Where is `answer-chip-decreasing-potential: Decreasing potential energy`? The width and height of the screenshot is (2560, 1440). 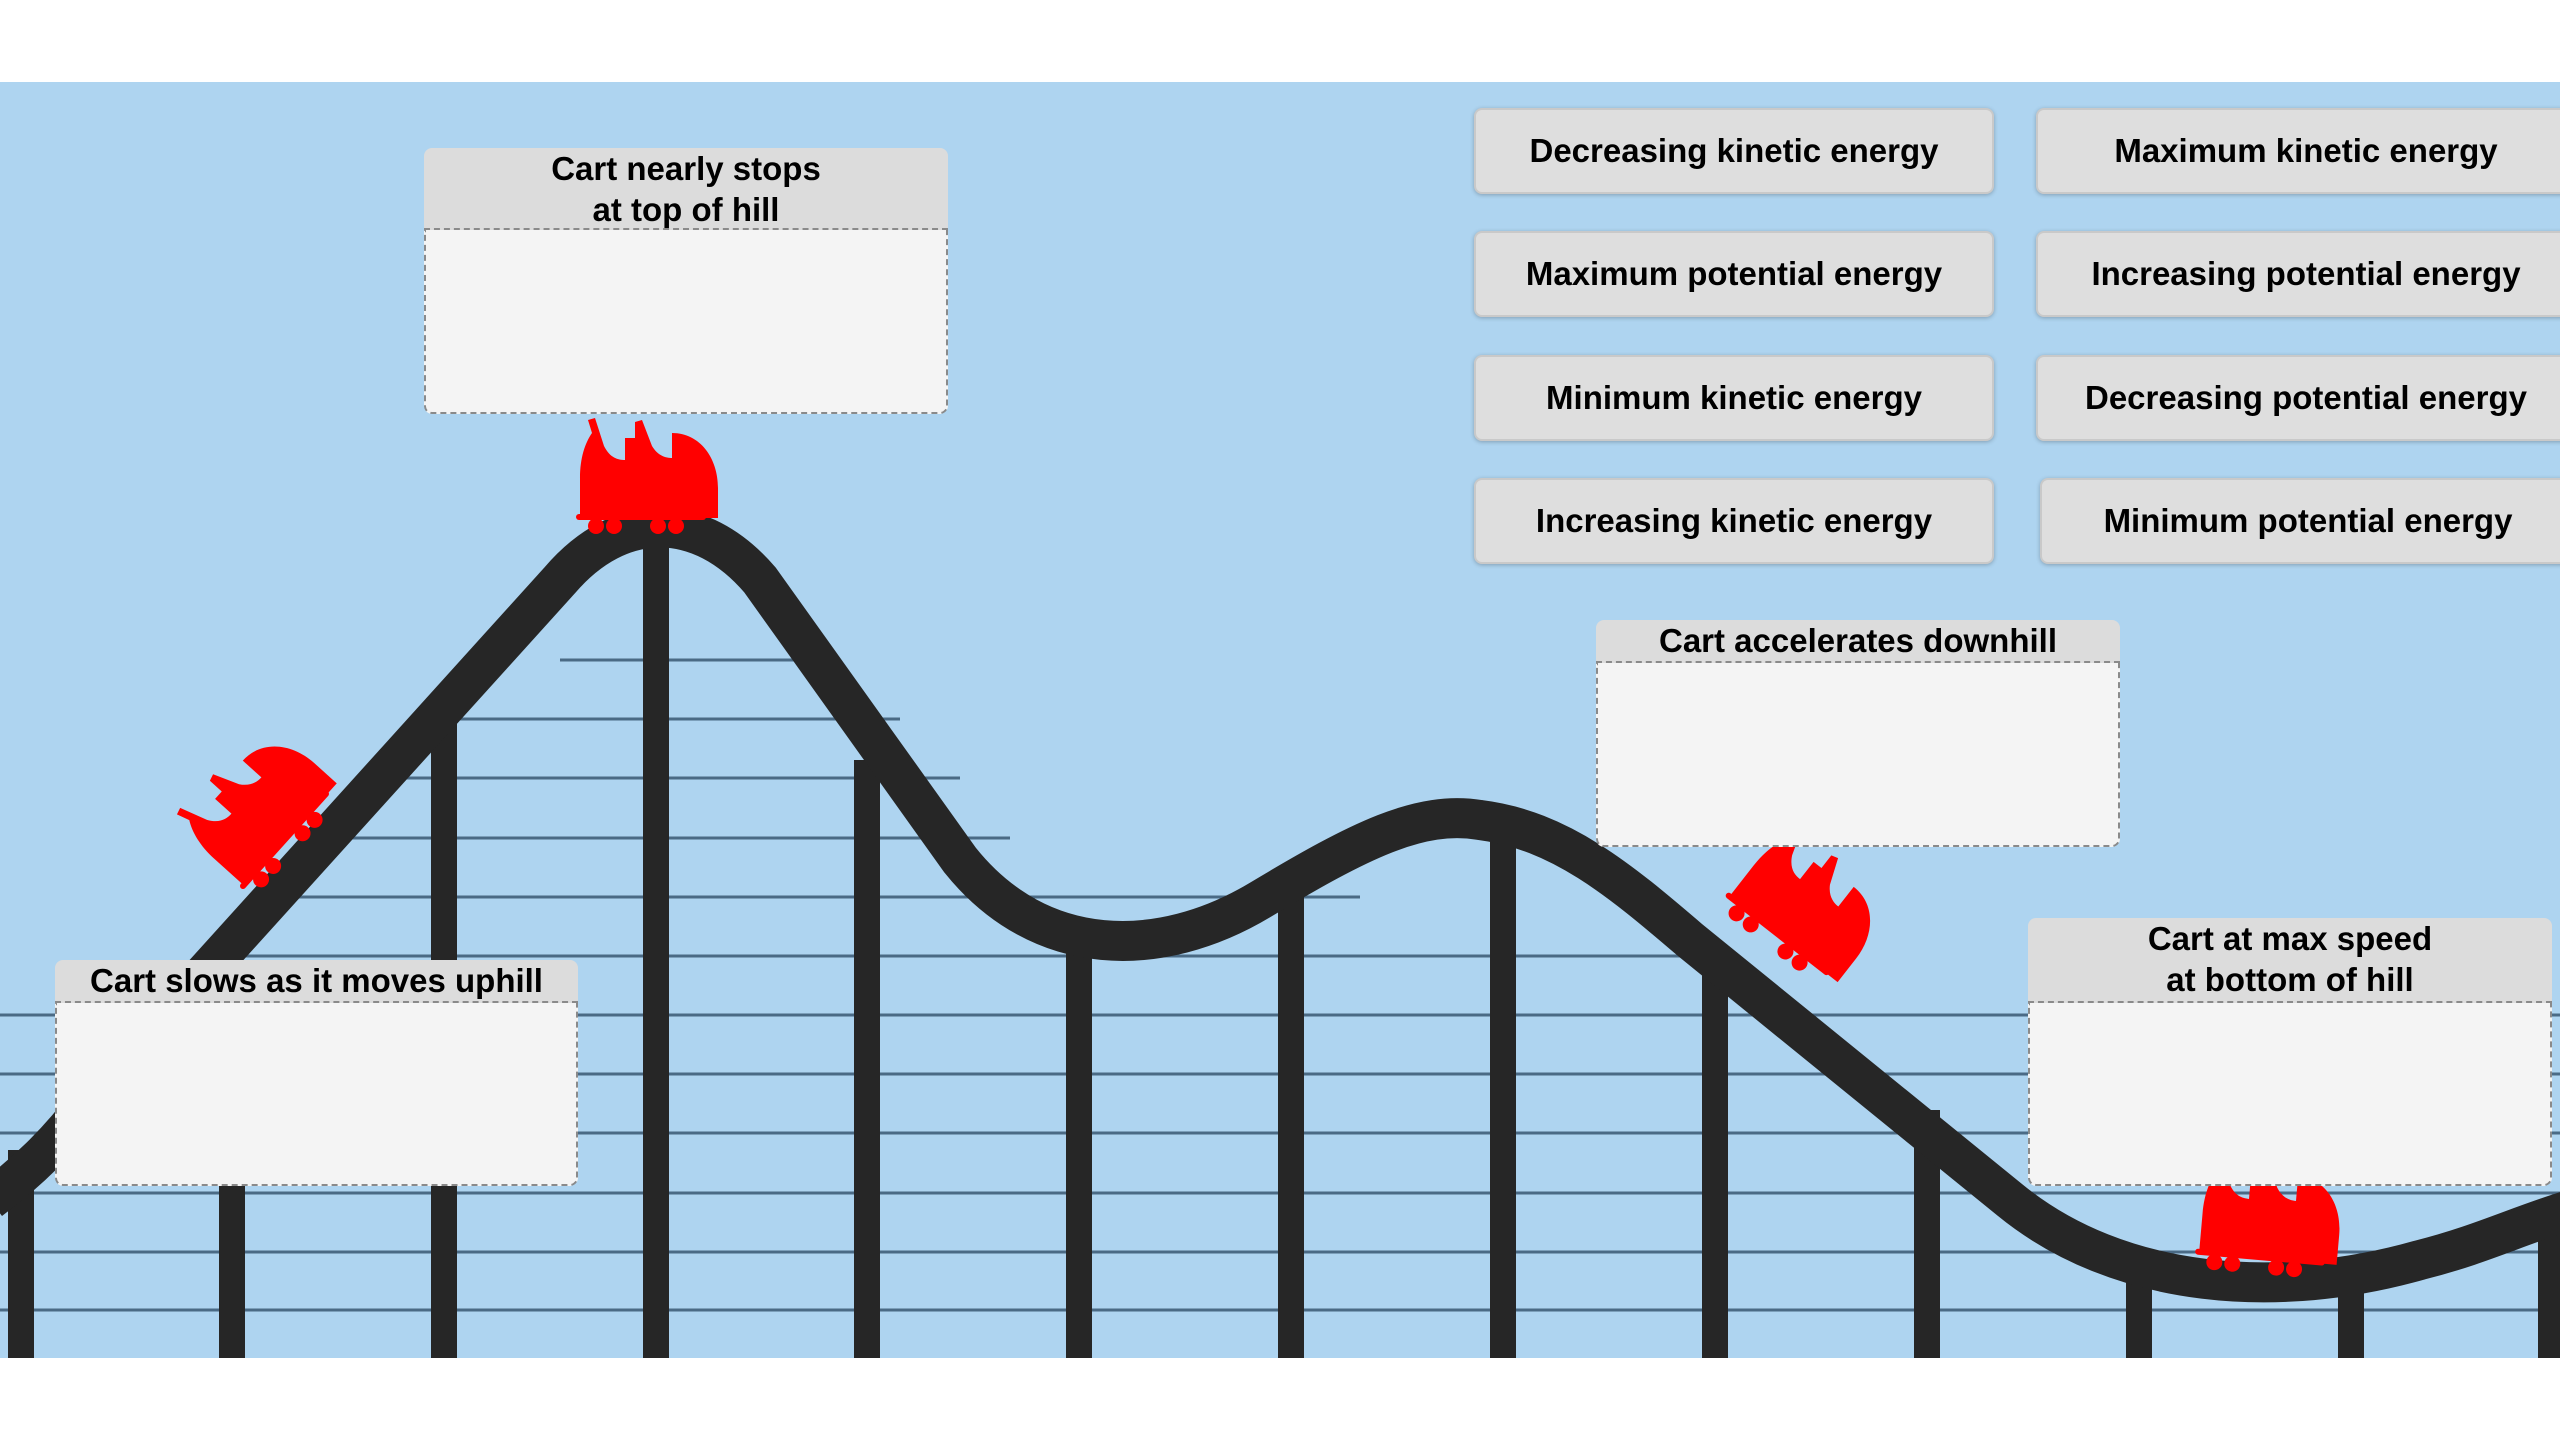 answer-chip-decreasing-potential: Decreasing potential energy is located at coordinates (2298, 398).